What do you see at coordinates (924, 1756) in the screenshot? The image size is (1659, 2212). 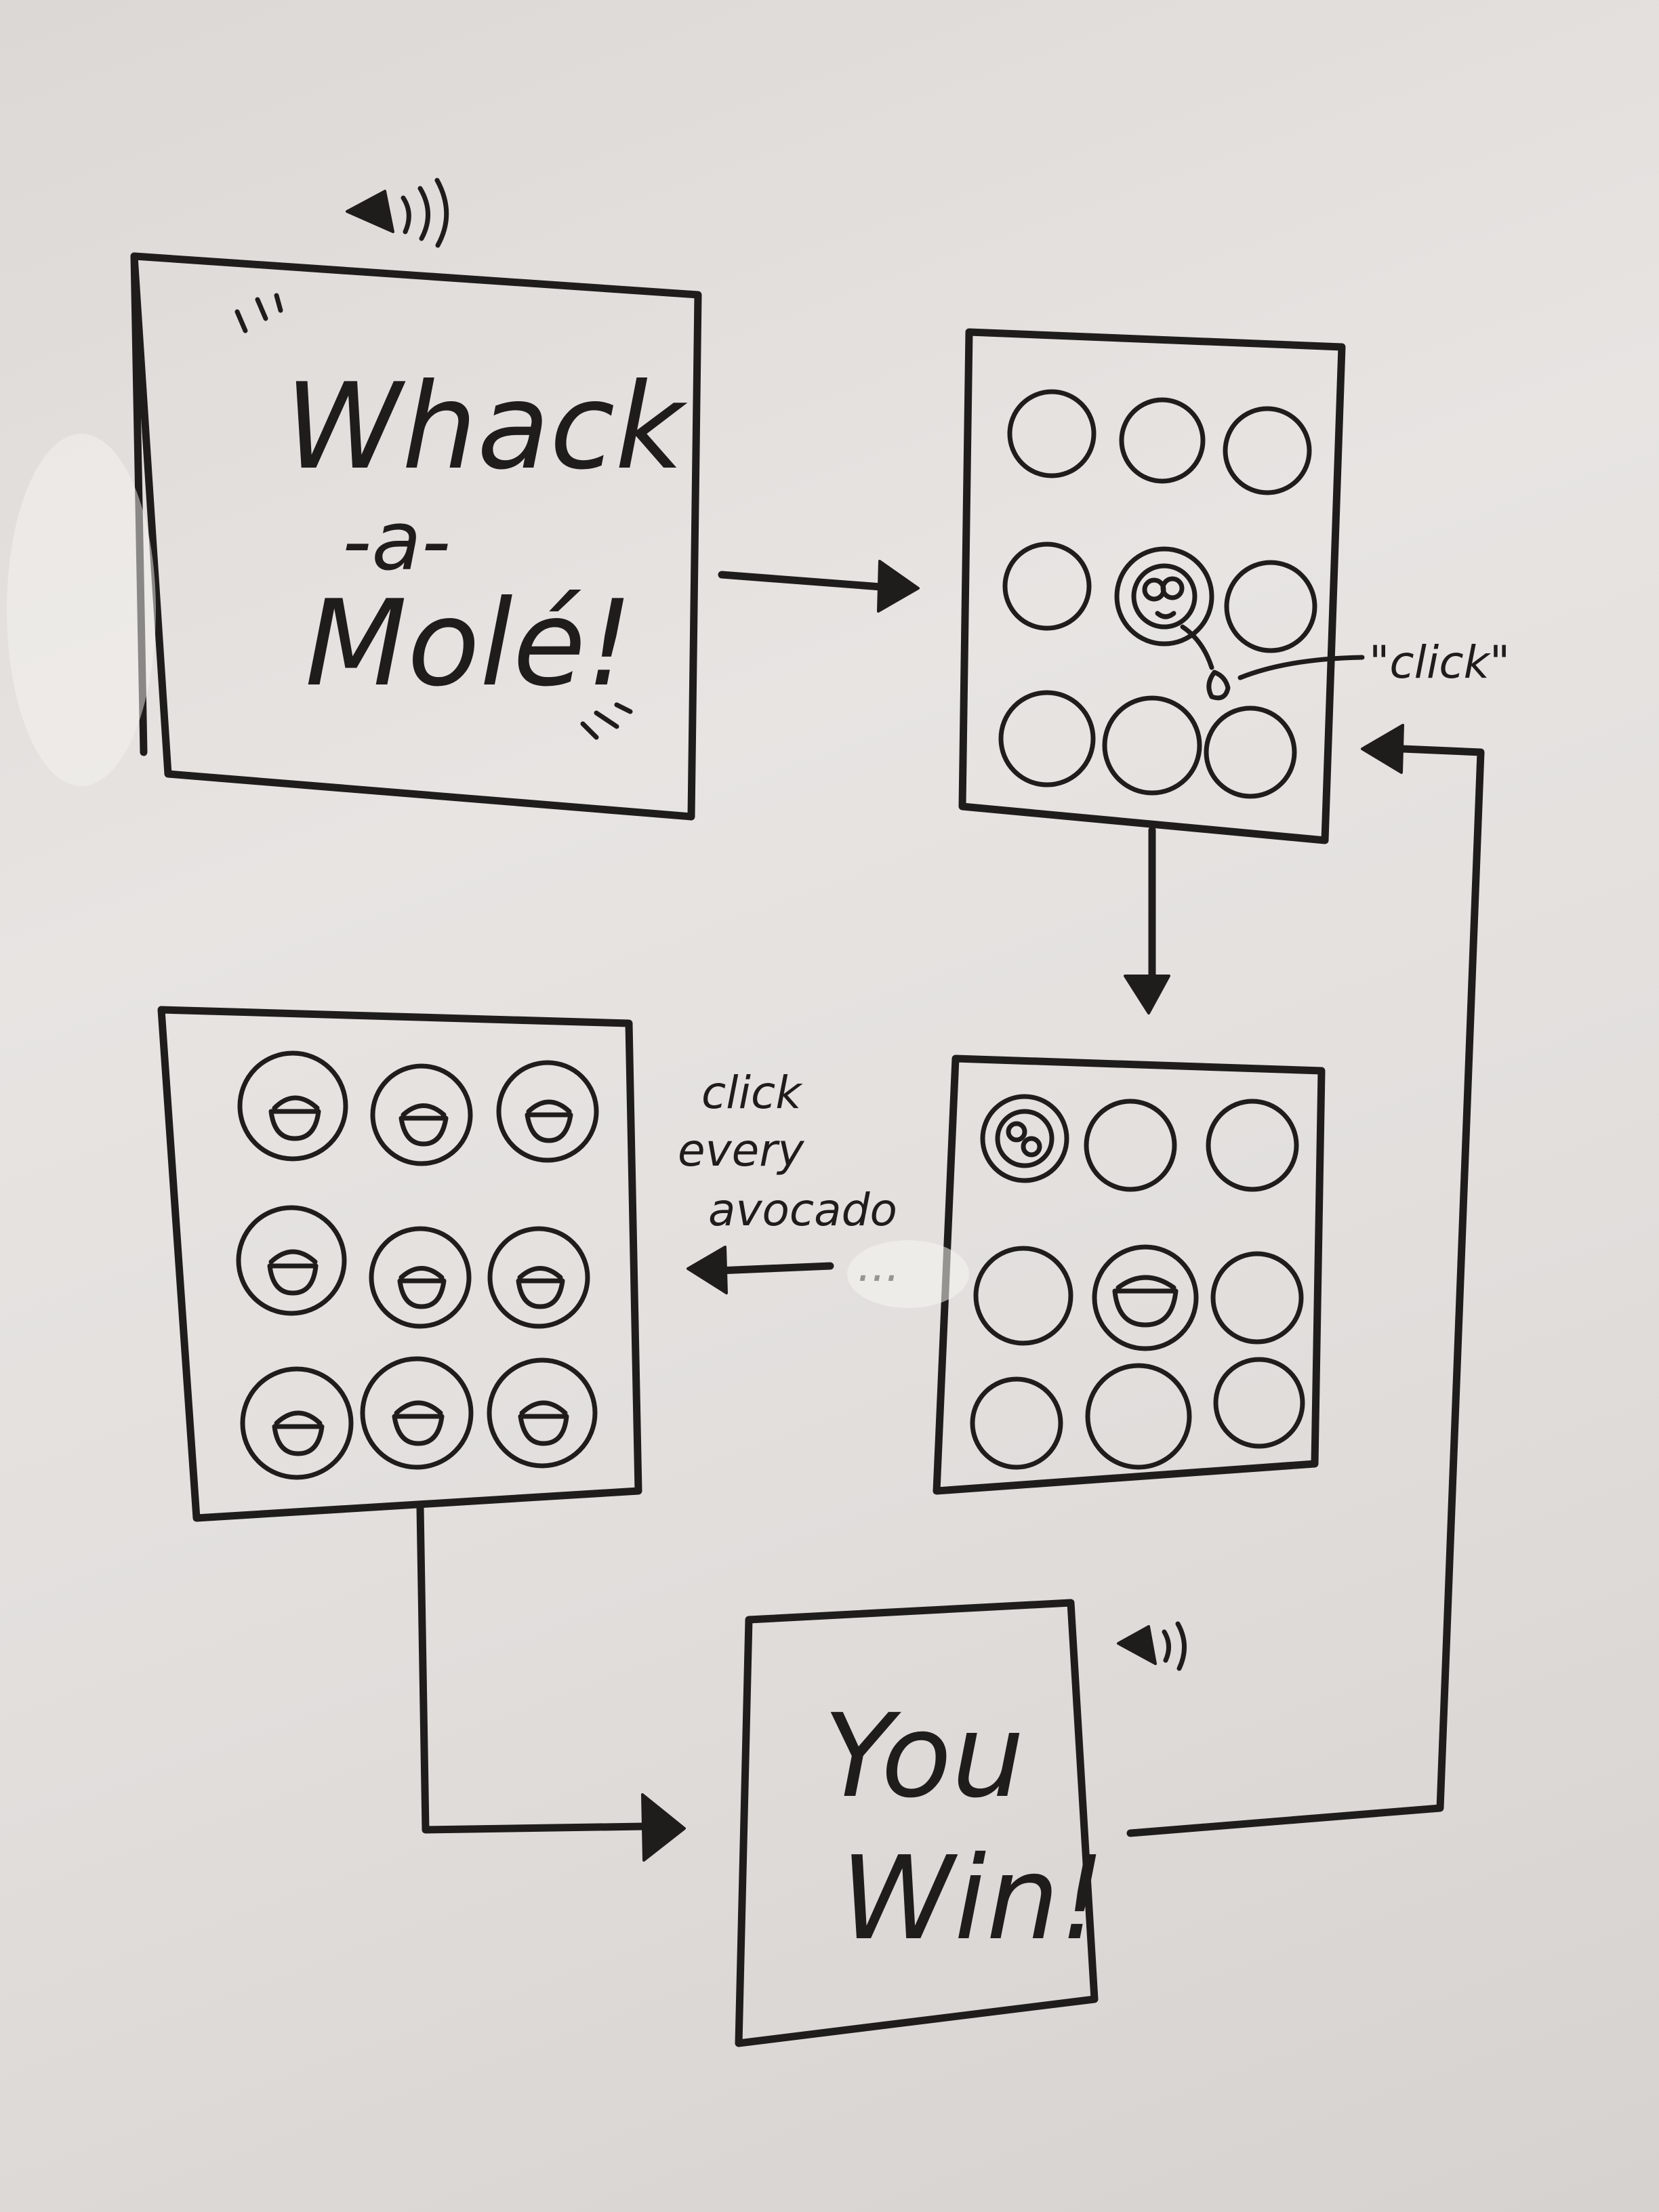 I see `win-line-1: You` at bounding box center [924, 1756].